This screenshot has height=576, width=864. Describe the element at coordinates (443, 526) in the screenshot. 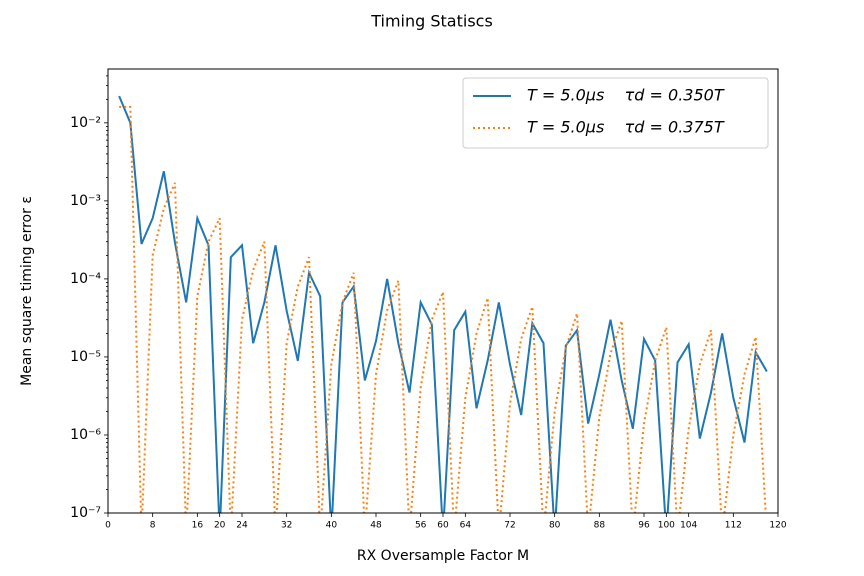

I see `x-tick-label: 60` at that location.